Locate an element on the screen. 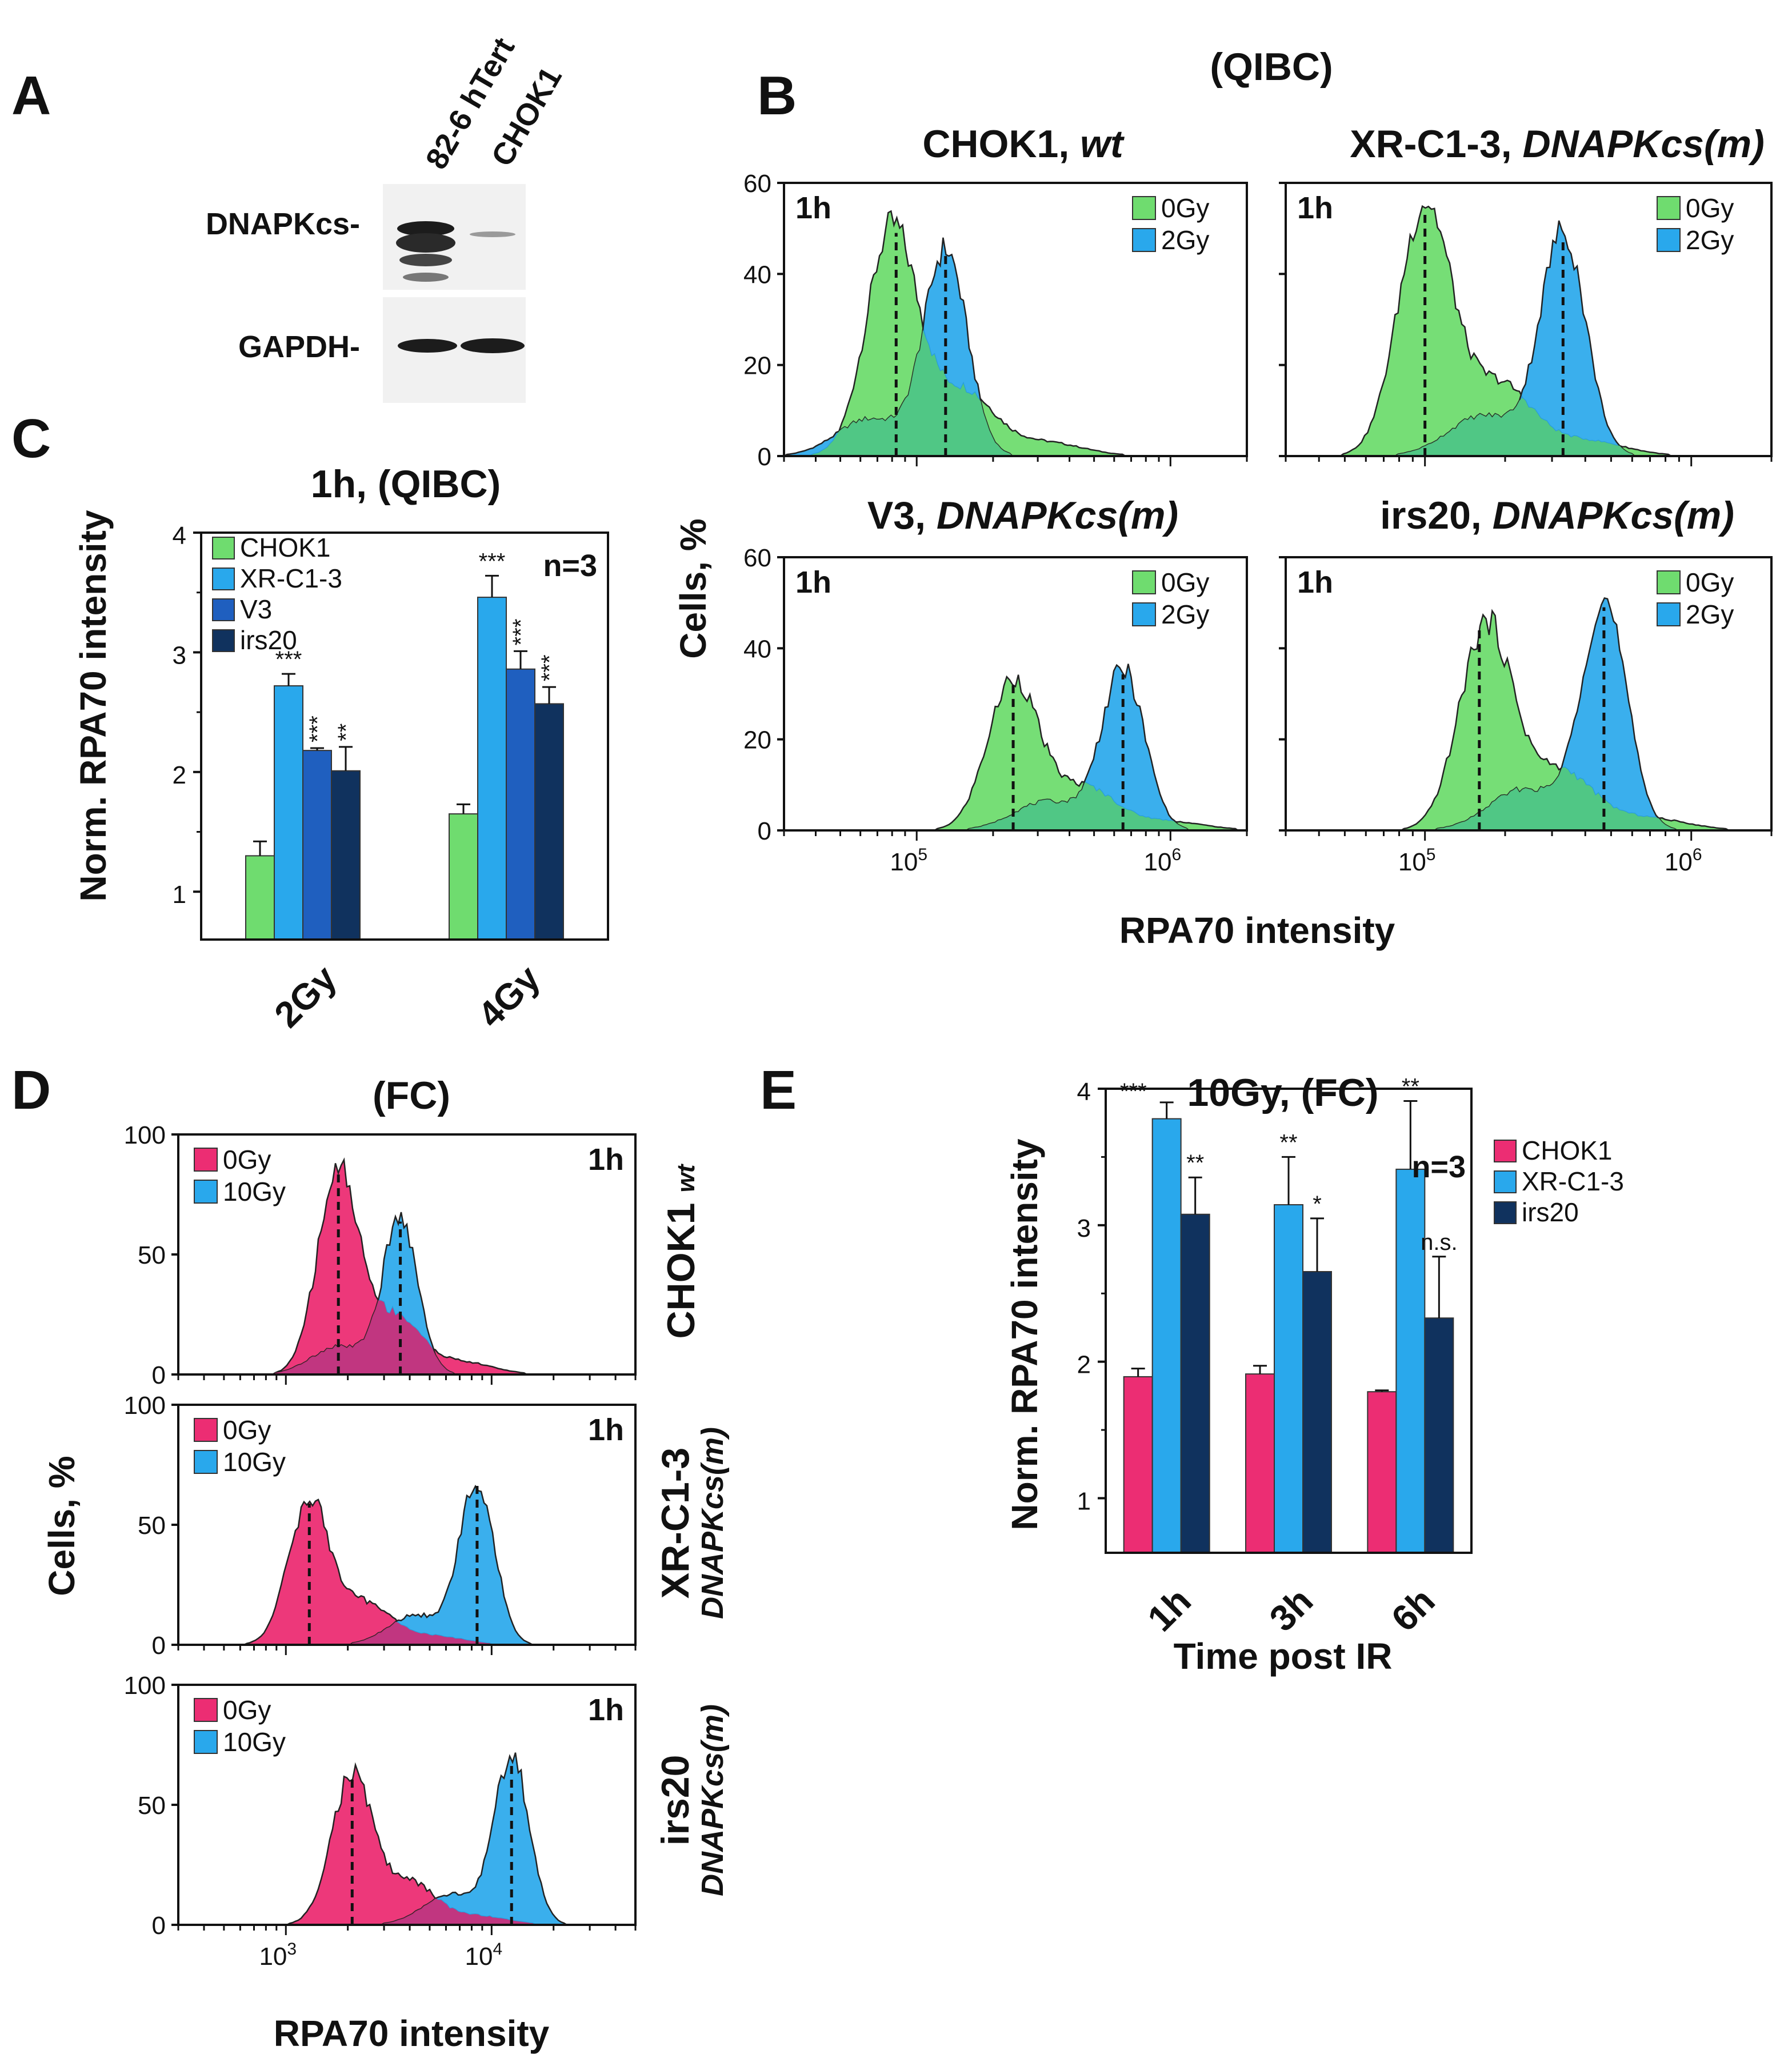  x-tick-label: 10⁶ is located at coordinates (1683, 860).